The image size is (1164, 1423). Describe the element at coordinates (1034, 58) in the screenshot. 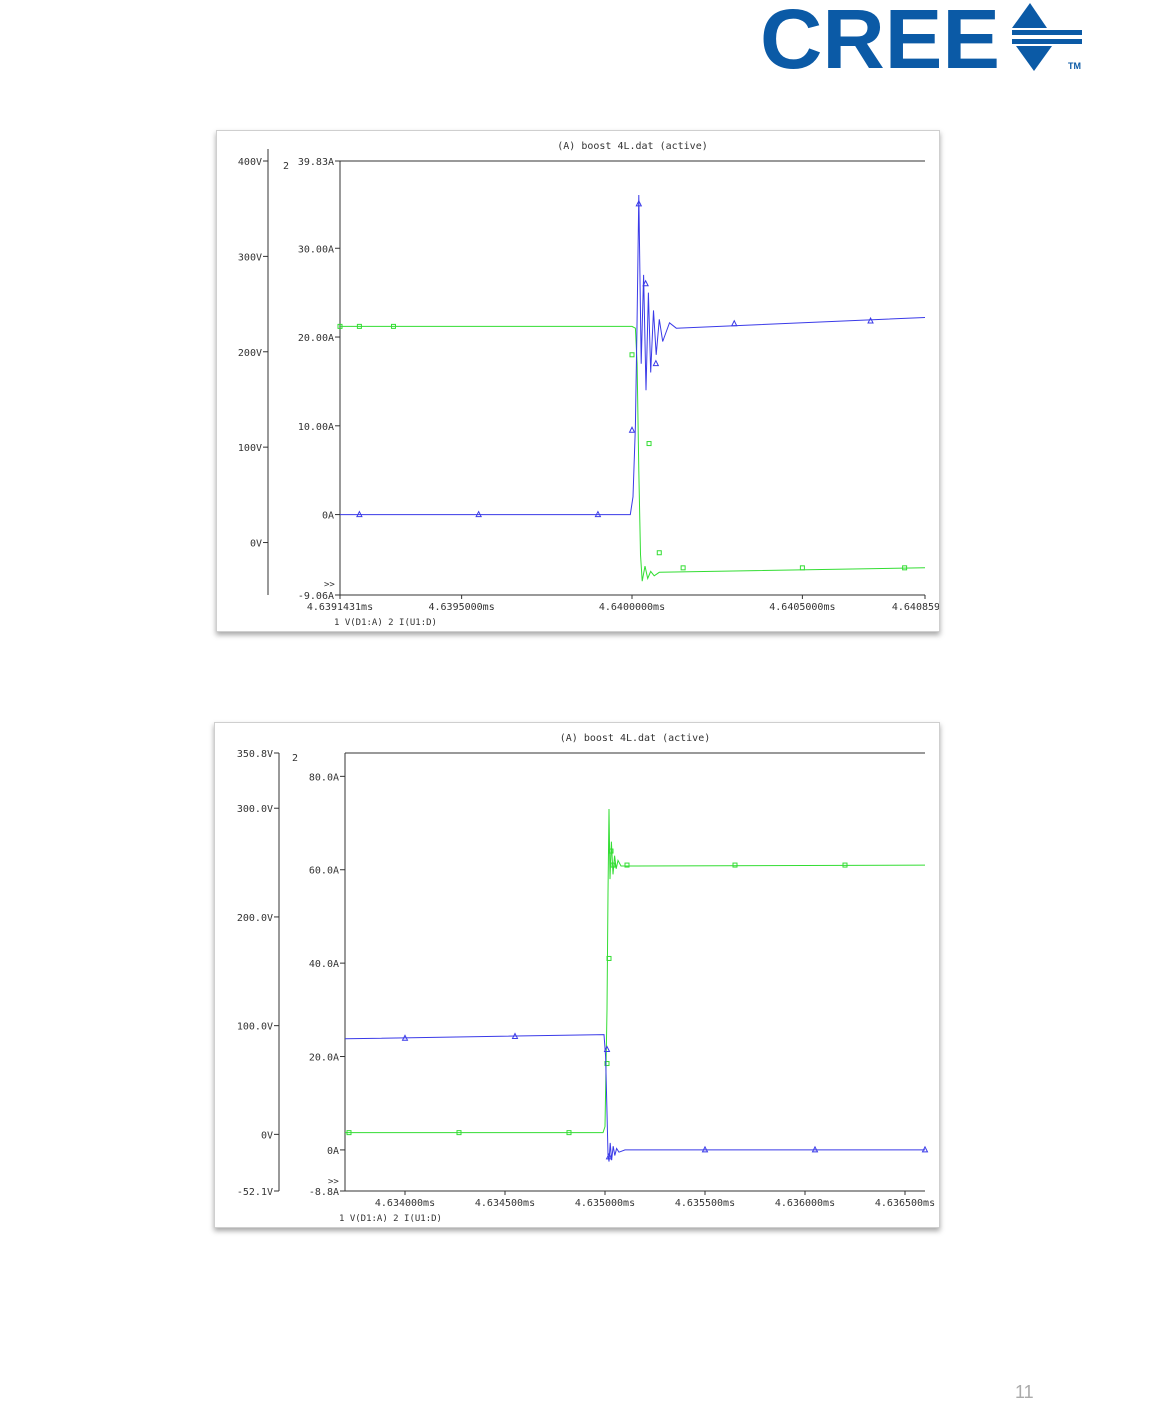

I see `logo-down-arrow-icon` at that location.